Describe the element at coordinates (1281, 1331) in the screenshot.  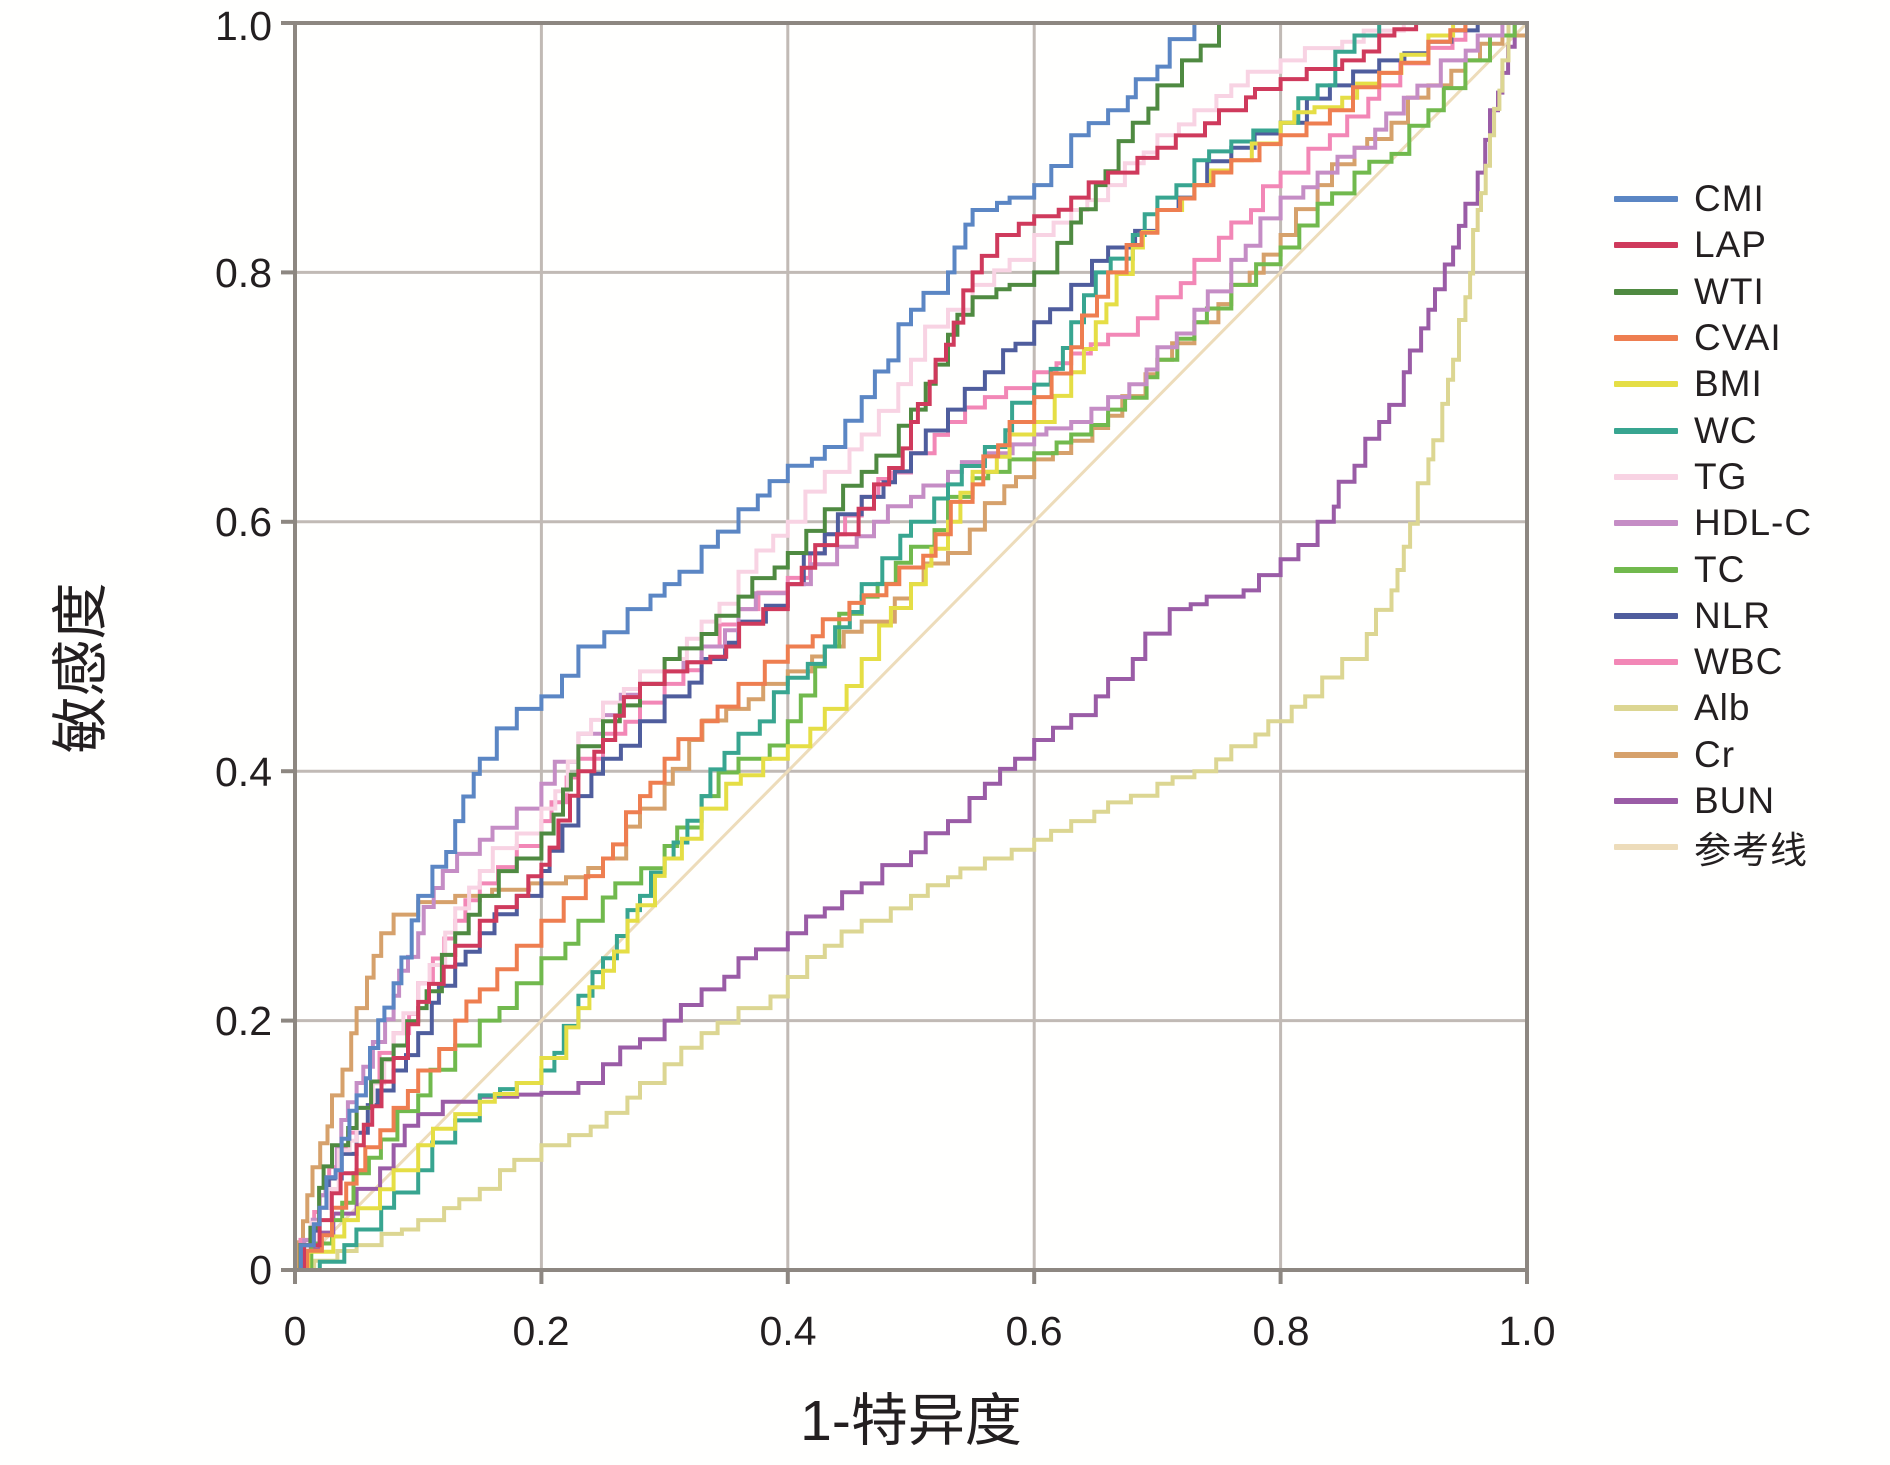
I see `x-tick-0_8: 0.8` at that location.